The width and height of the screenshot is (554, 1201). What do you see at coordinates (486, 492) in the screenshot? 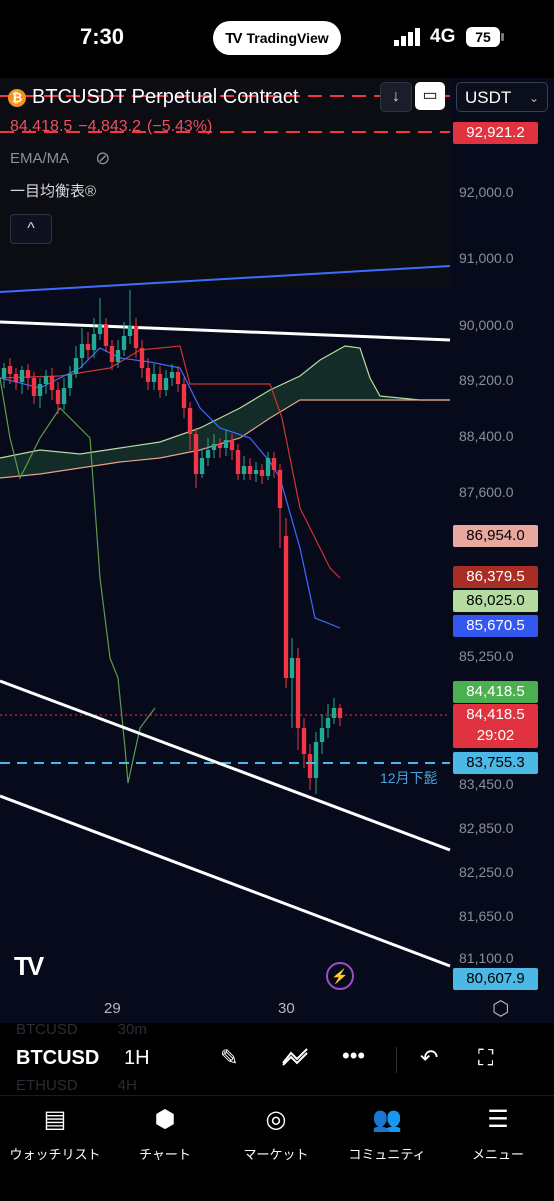
I see `price-axis-label: 87,600.0` at bounding box center [486, 492].